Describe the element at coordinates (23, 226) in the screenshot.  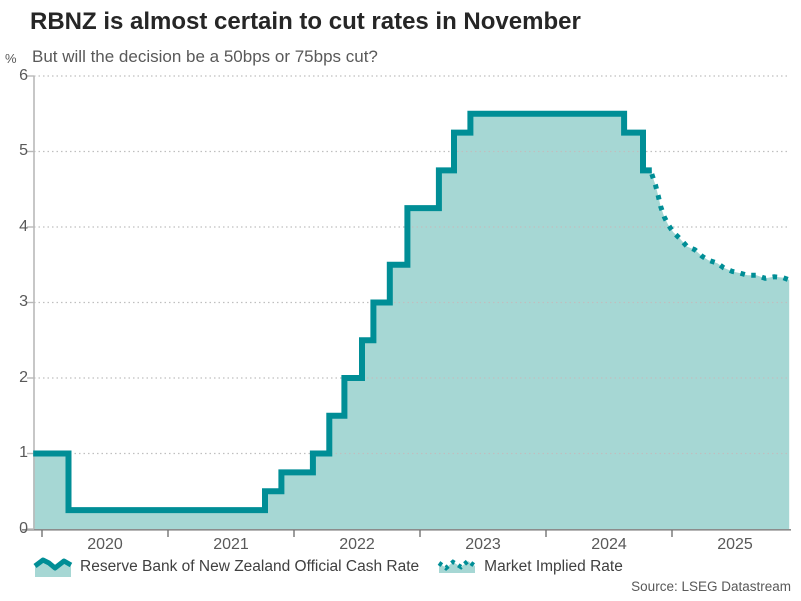
I see `y-tick-label: 4` at that location.